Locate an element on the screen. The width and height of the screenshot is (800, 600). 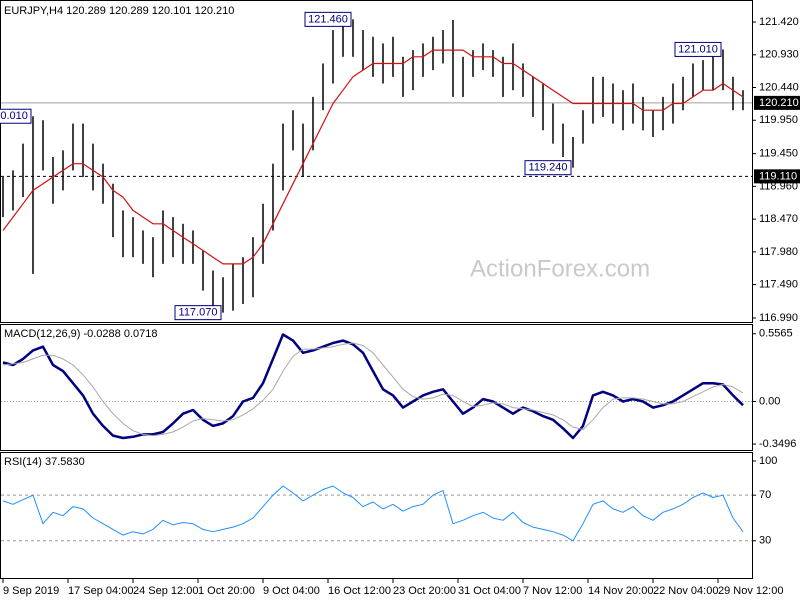
y-tick-label: 117.490 is located at coordinates (778, 284).